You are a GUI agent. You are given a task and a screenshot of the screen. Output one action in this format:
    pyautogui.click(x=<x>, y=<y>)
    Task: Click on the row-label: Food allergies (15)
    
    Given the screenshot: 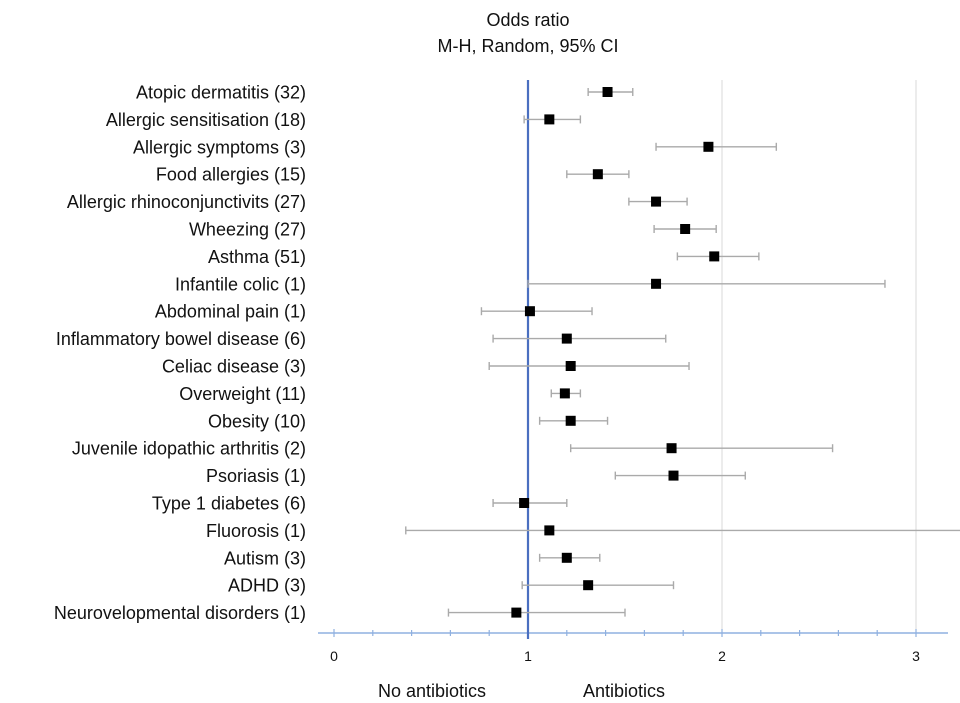 What is the action you would take?
    pyautogui.click(x=231, y=175)
    